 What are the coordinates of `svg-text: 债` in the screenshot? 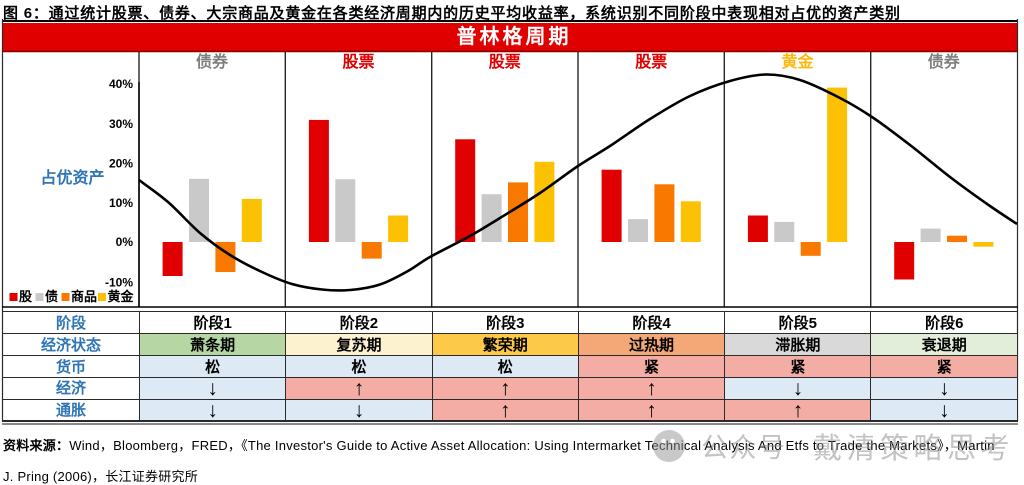 It's located at (51, 296).